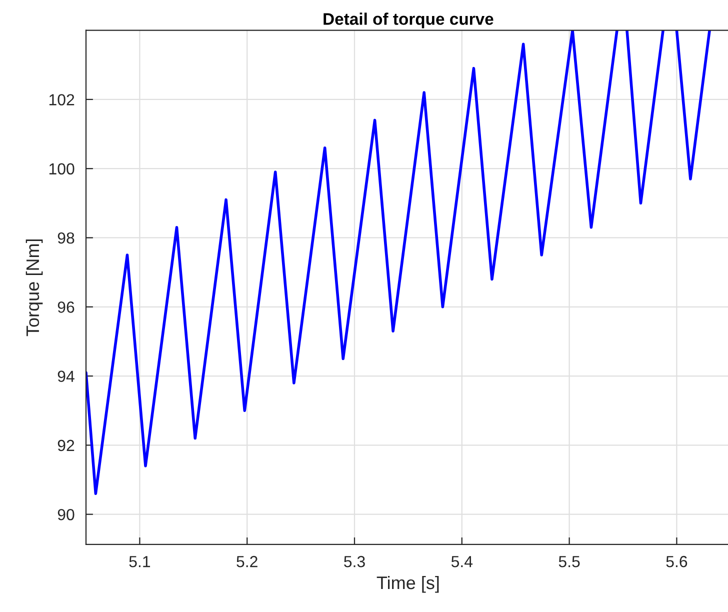 This screenshot has height=612, width=728. What do you see at coordinates (34, 287) in the screenshot?
I see `y-axis-title: Torque [Nm]` at bounding box center [34, 287].